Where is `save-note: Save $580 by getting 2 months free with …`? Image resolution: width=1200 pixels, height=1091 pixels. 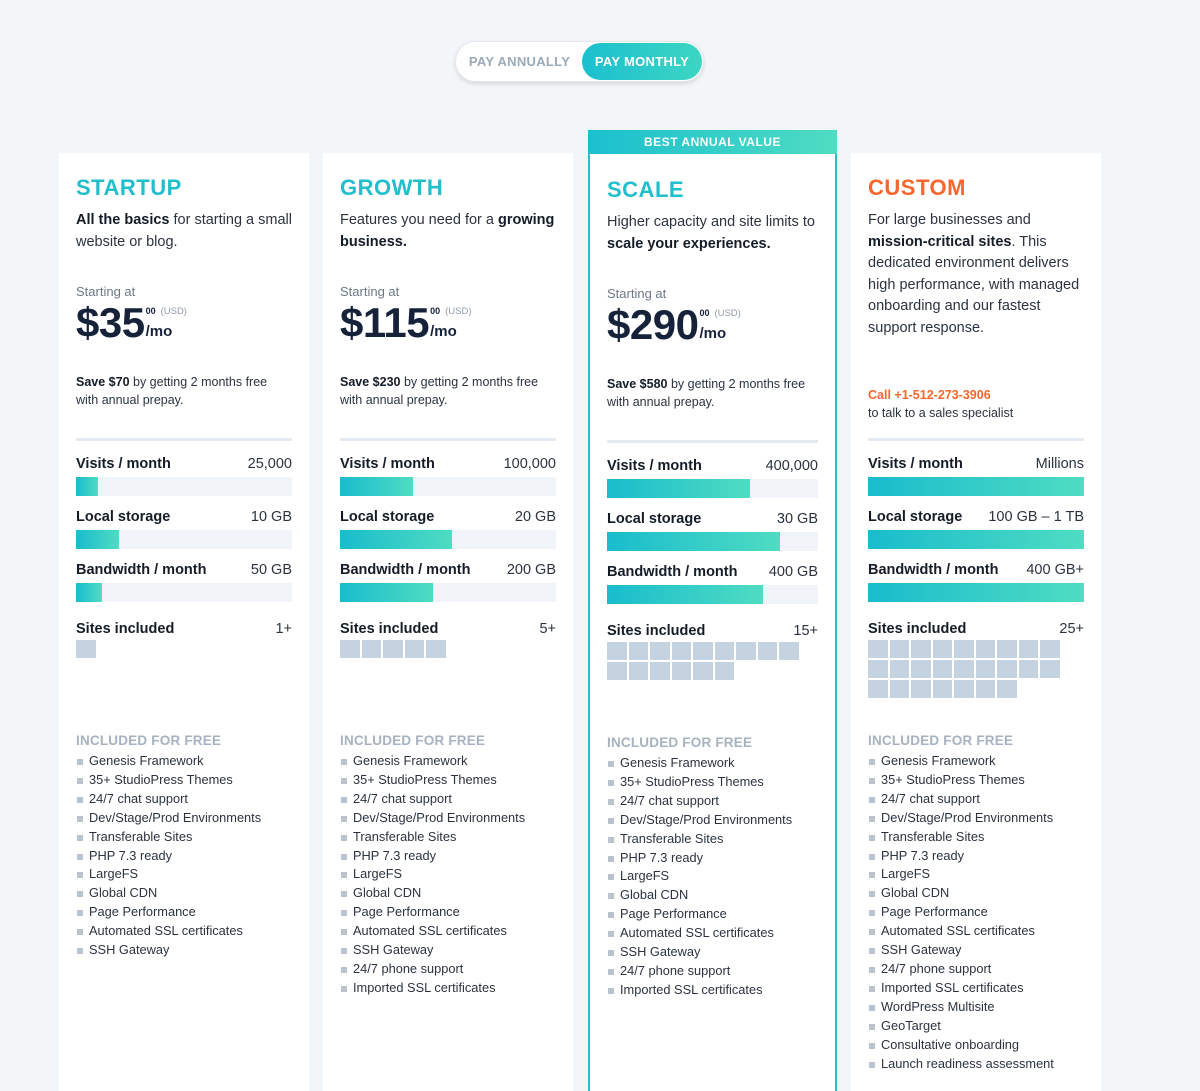
save-note: Save $580 by getting 2 months free with … is located at coordinates (712, 393).